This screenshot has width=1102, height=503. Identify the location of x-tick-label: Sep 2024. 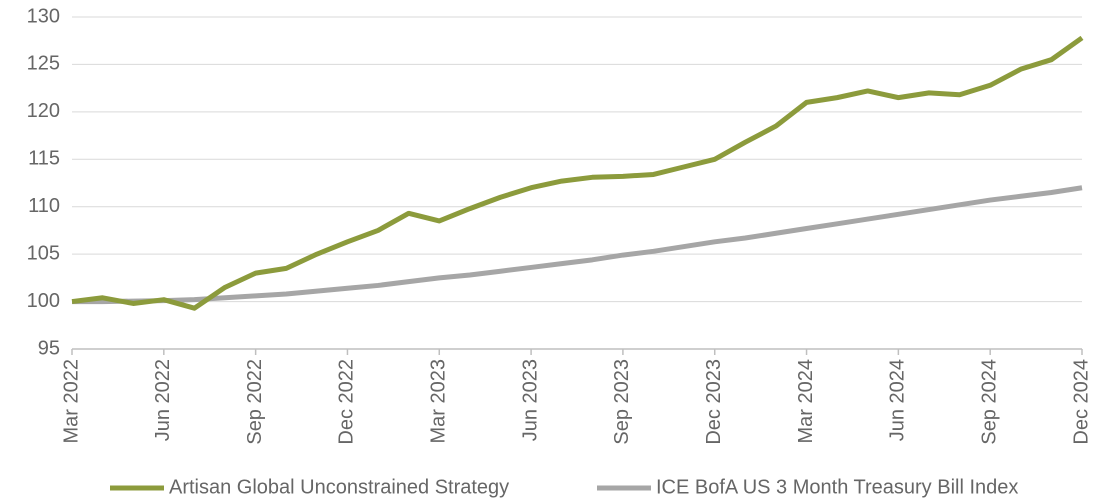
(989, 402).